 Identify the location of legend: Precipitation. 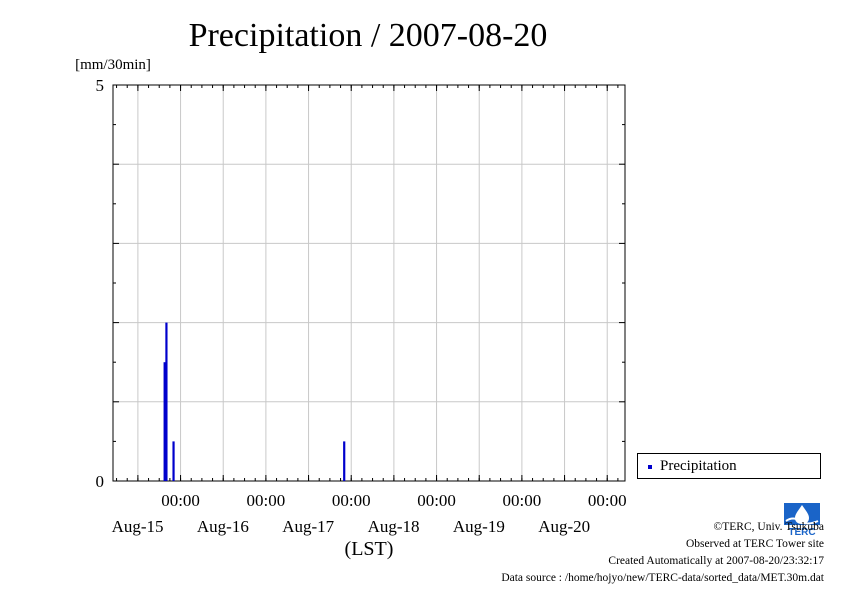
(729, 466).